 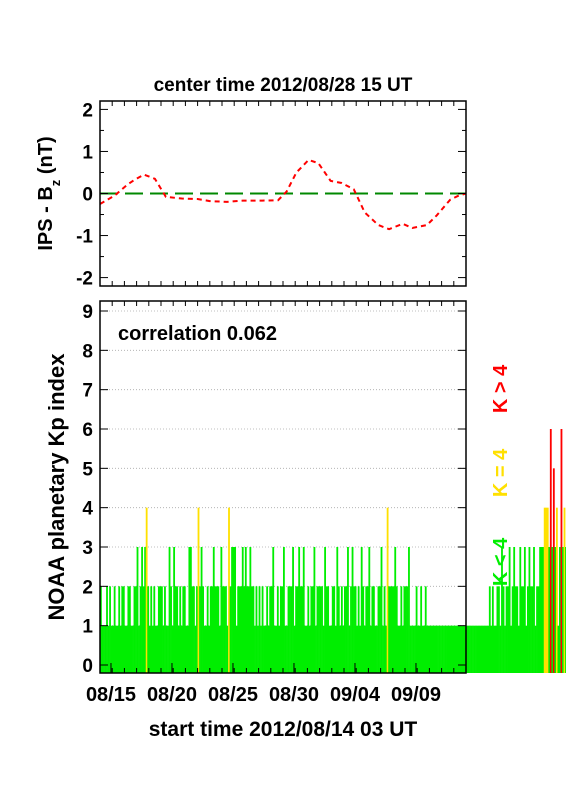 What do you see at coordinates (355, 695) in the screenshot?
I see `kp-x-tick-label: 09/04` at bounding box center [355, 695].